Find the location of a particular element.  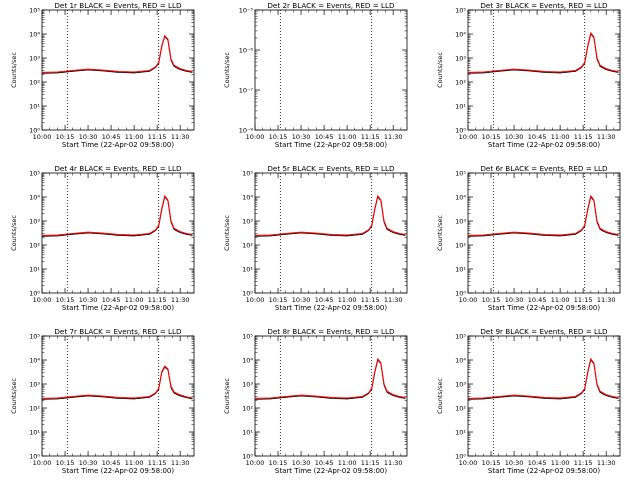

panel-title: Det 2r BLACK = Events, RED = LLD is located at coordinates (331, 5).